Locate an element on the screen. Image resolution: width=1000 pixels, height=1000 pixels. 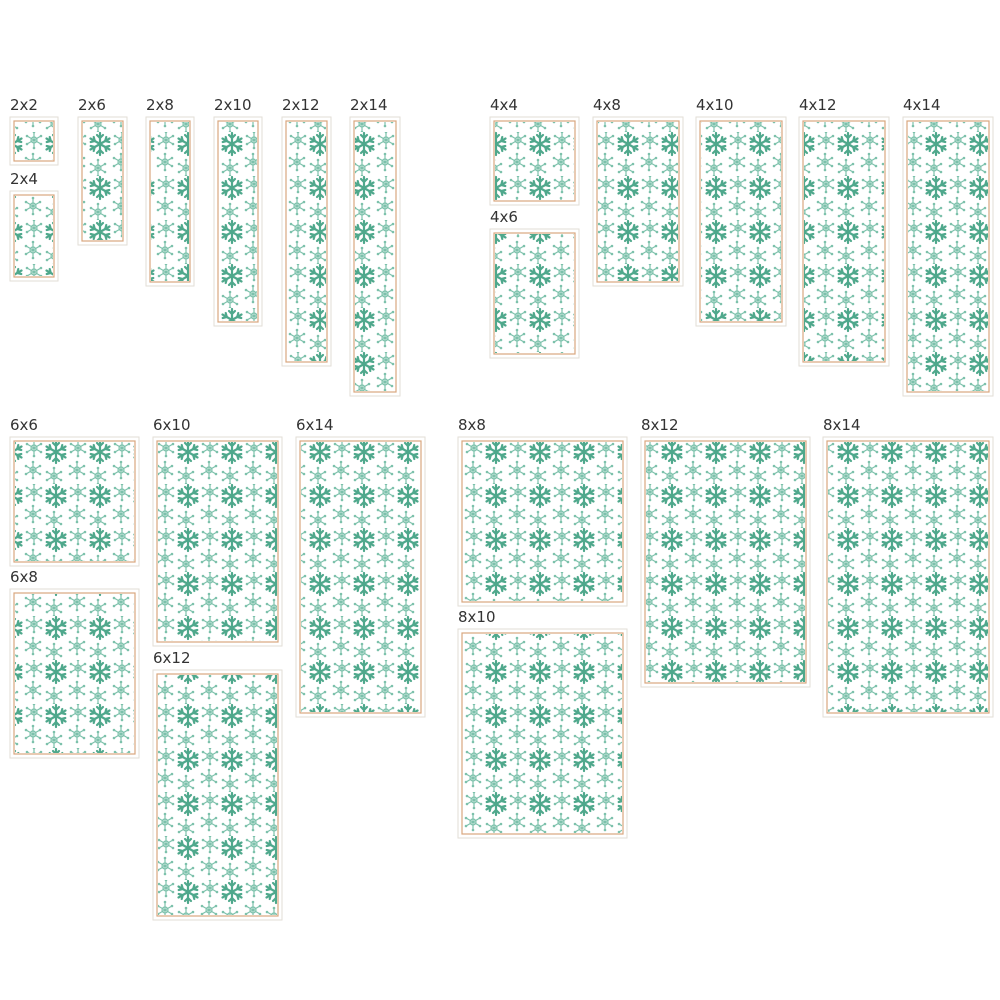
size-label: 2x10 is located at coordinates (233, 105).